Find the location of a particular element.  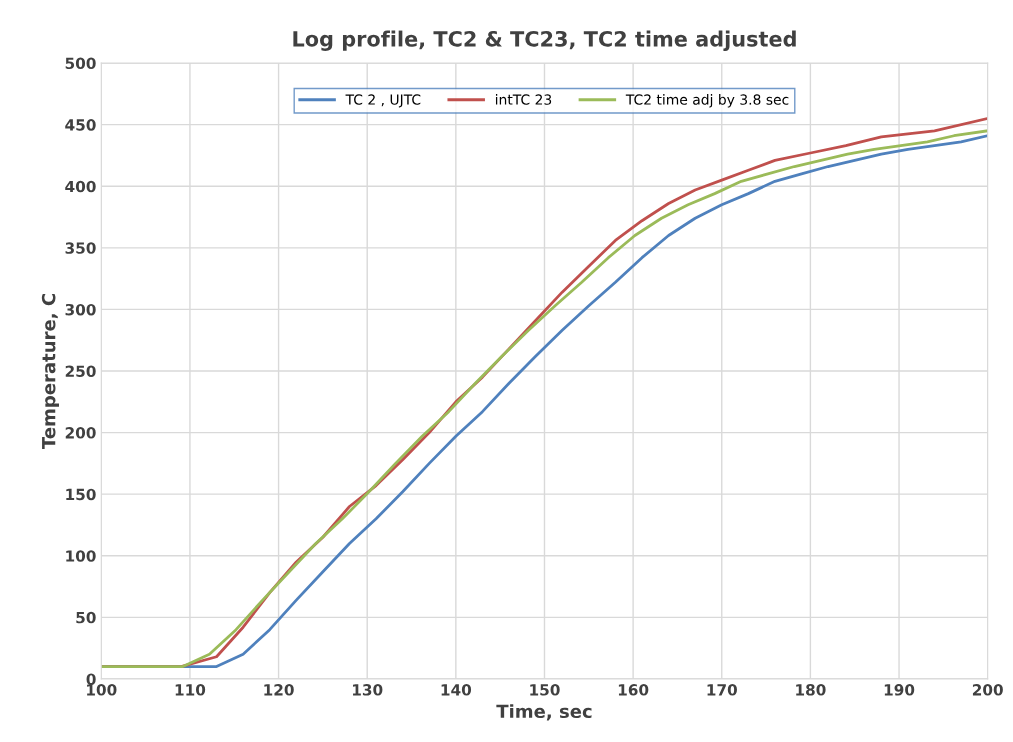

x-tick-label: 160 is located at coordinates (633, 690).